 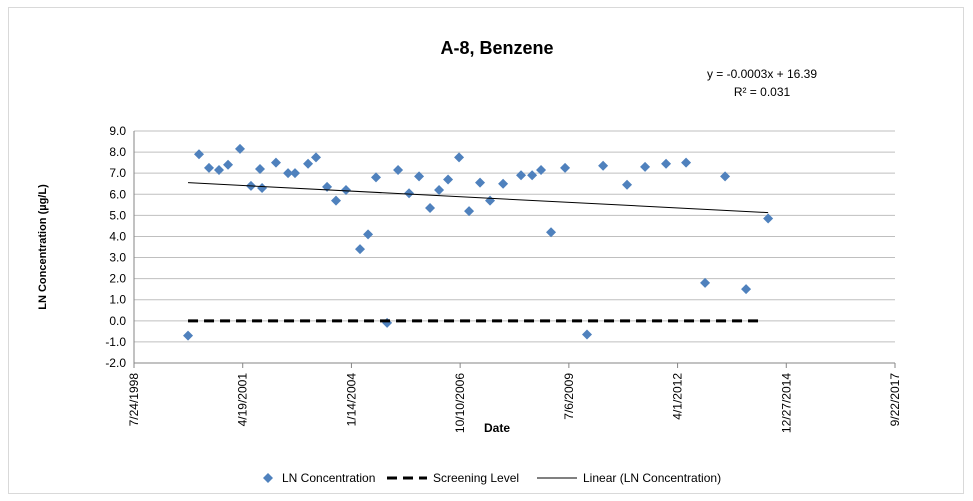 I want to click on y-tick-label: 0.0, so click(x=117, y=321).